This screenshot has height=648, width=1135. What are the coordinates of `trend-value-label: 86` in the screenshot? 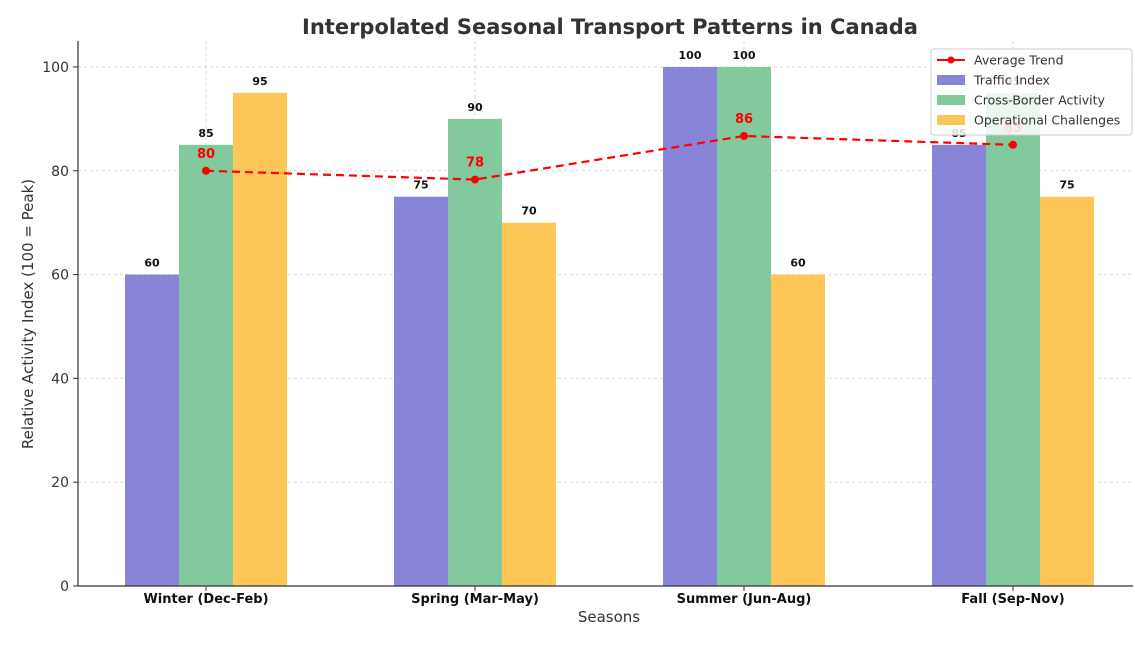 It's located at (744, 119).